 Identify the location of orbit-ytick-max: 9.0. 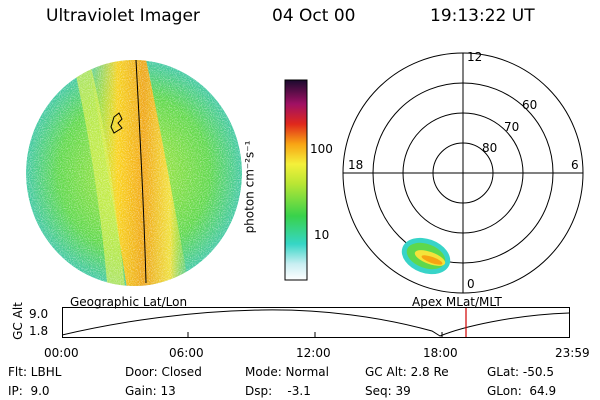
(39, 314).